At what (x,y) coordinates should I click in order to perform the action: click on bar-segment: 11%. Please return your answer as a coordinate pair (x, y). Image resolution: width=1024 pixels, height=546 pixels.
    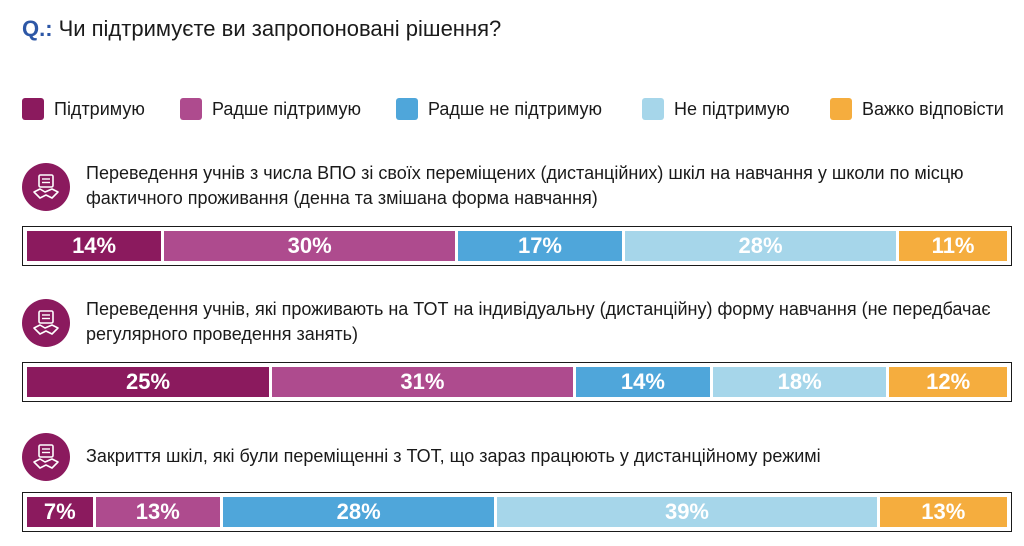
    Looking at the image, I should click on (953, 246).